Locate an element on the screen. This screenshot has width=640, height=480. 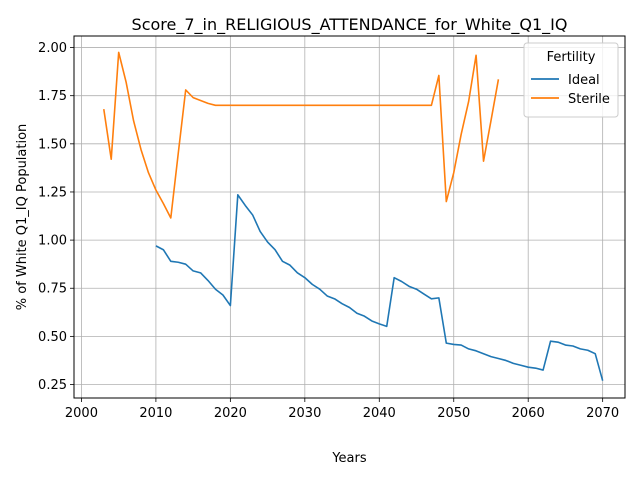
y-tick-label: 1.50 is located at coordinates (52, 144).